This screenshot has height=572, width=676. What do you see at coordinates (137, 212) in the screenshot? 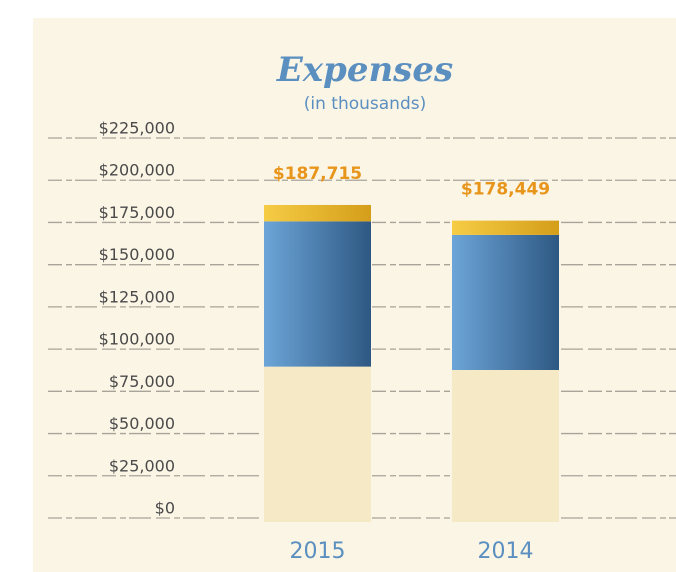
I see `y-tick-label: $175,000` at bounding box center [137, 212].